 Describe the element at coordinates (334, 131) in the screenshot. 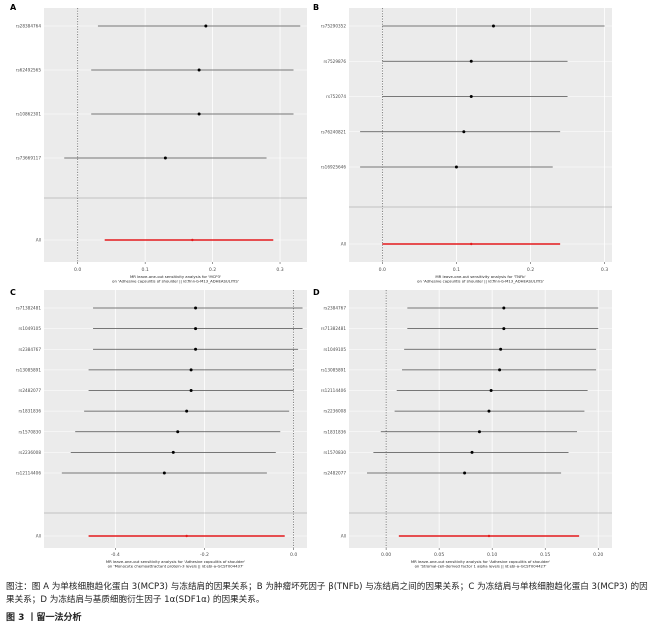

I see `snp-label: rs76240821` at that location.